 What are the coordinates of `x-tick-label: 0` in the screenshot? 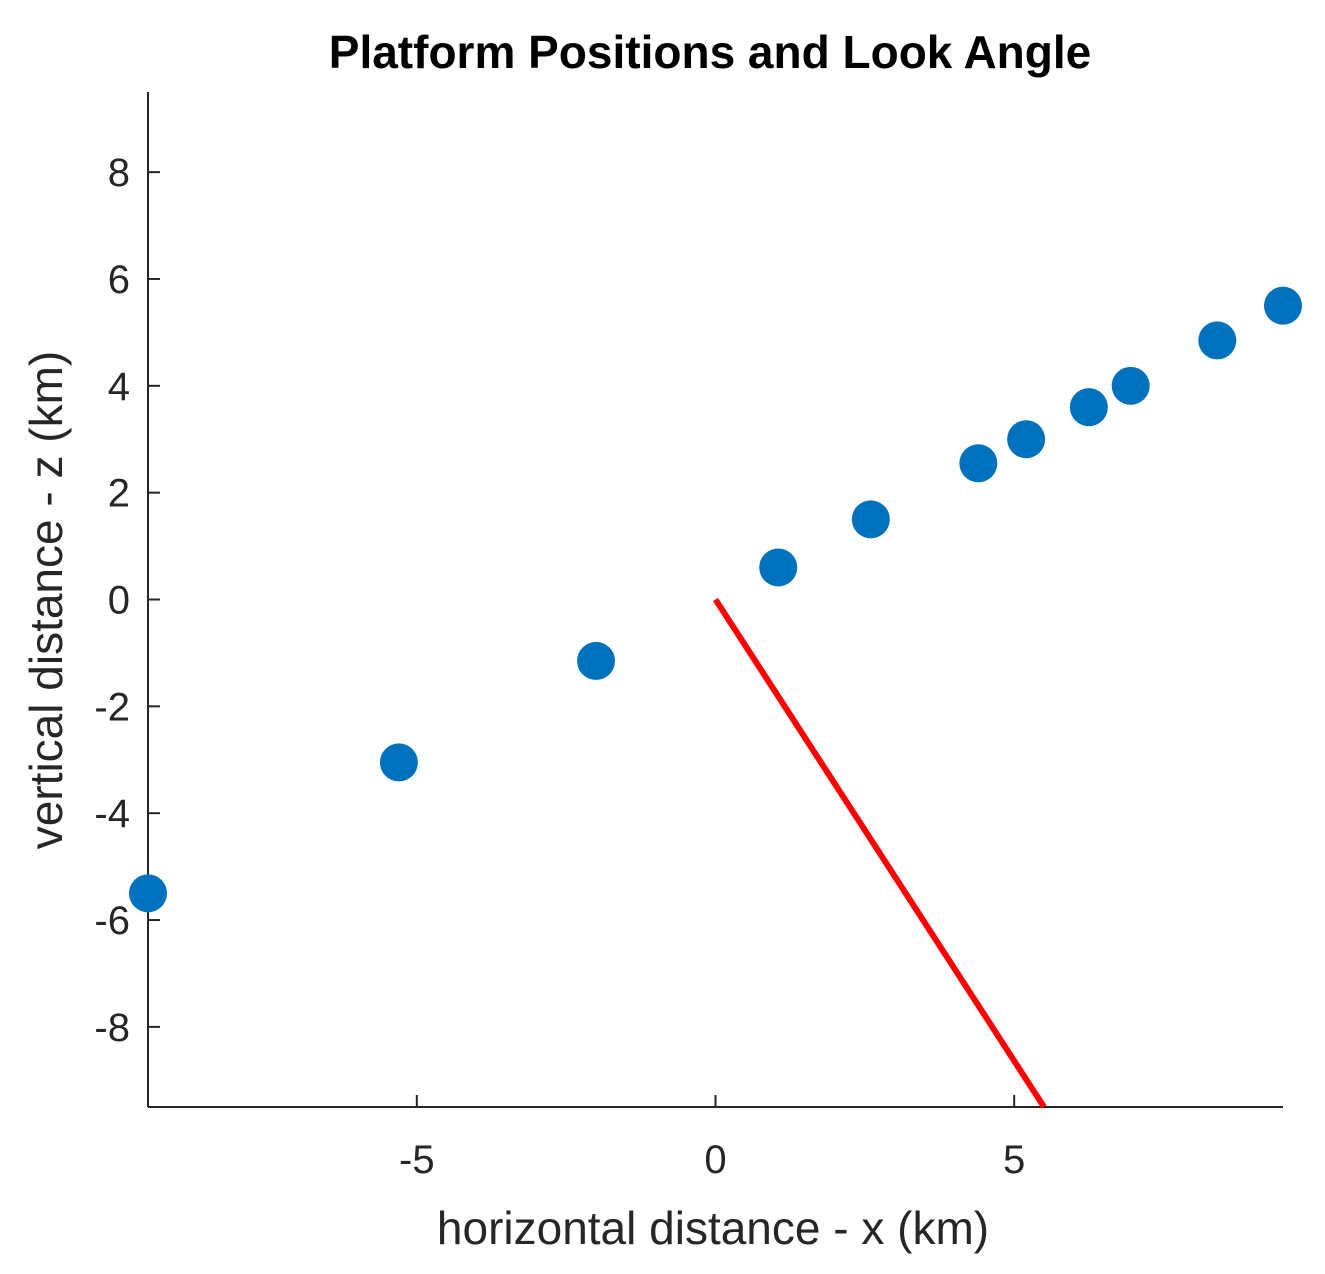 It's located at (715, 1160).